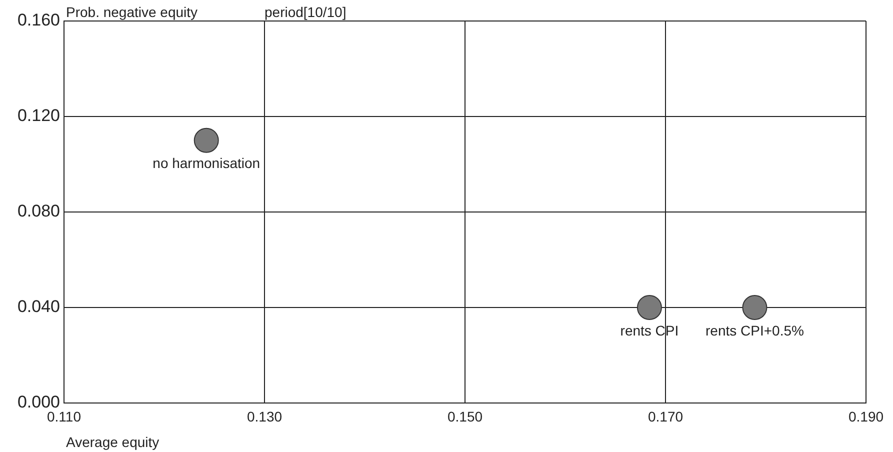 The height and width of the screenshot is (452, 893). Describe the element at coordinates (465, 416) in the screenshot. I see `x-tick-label: 0.150` at that location.